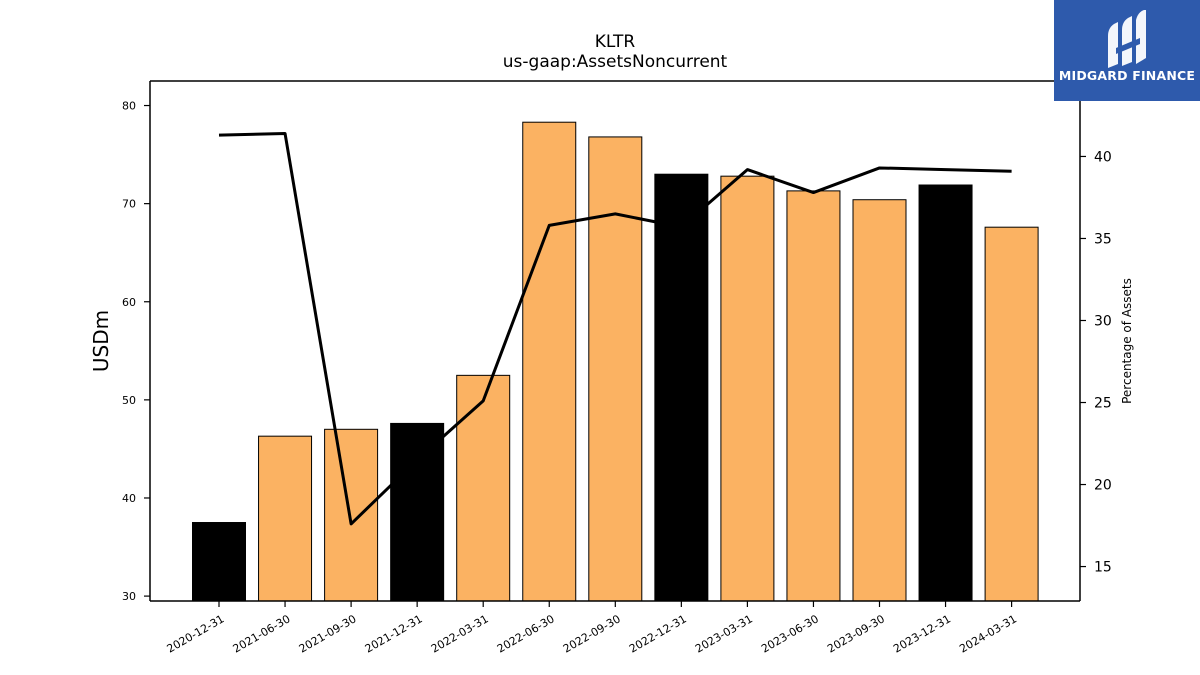 Image resolution: width=1200 pixels, height=675 pixels. Describe the element at coordinates (1103, 486) in the screenshot. I see `y2-tick-label-20: 20` at that location.